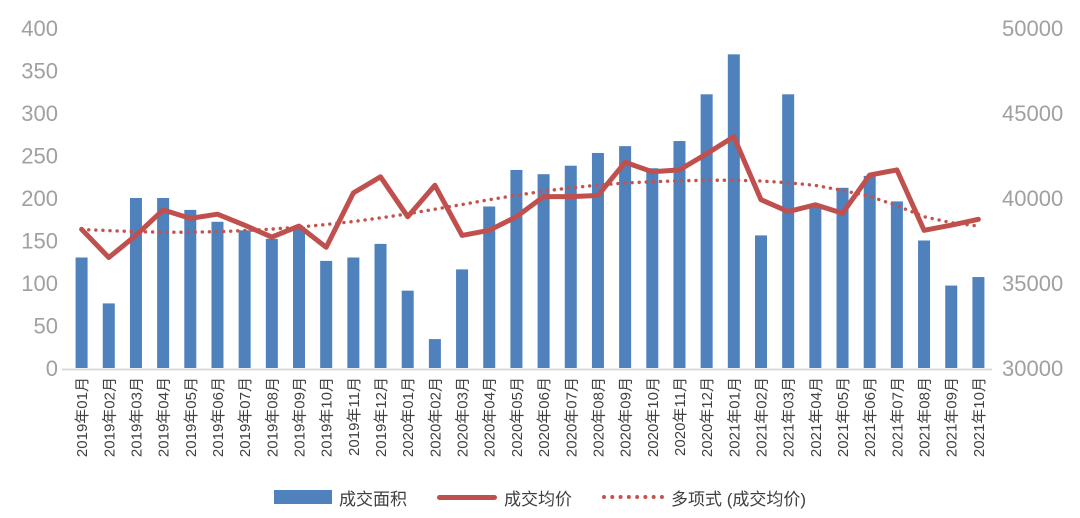 Image resolution: width=1080 pixels, height=518 pixels. I want to click on left-axis-tick: 400, so click(39, 28).